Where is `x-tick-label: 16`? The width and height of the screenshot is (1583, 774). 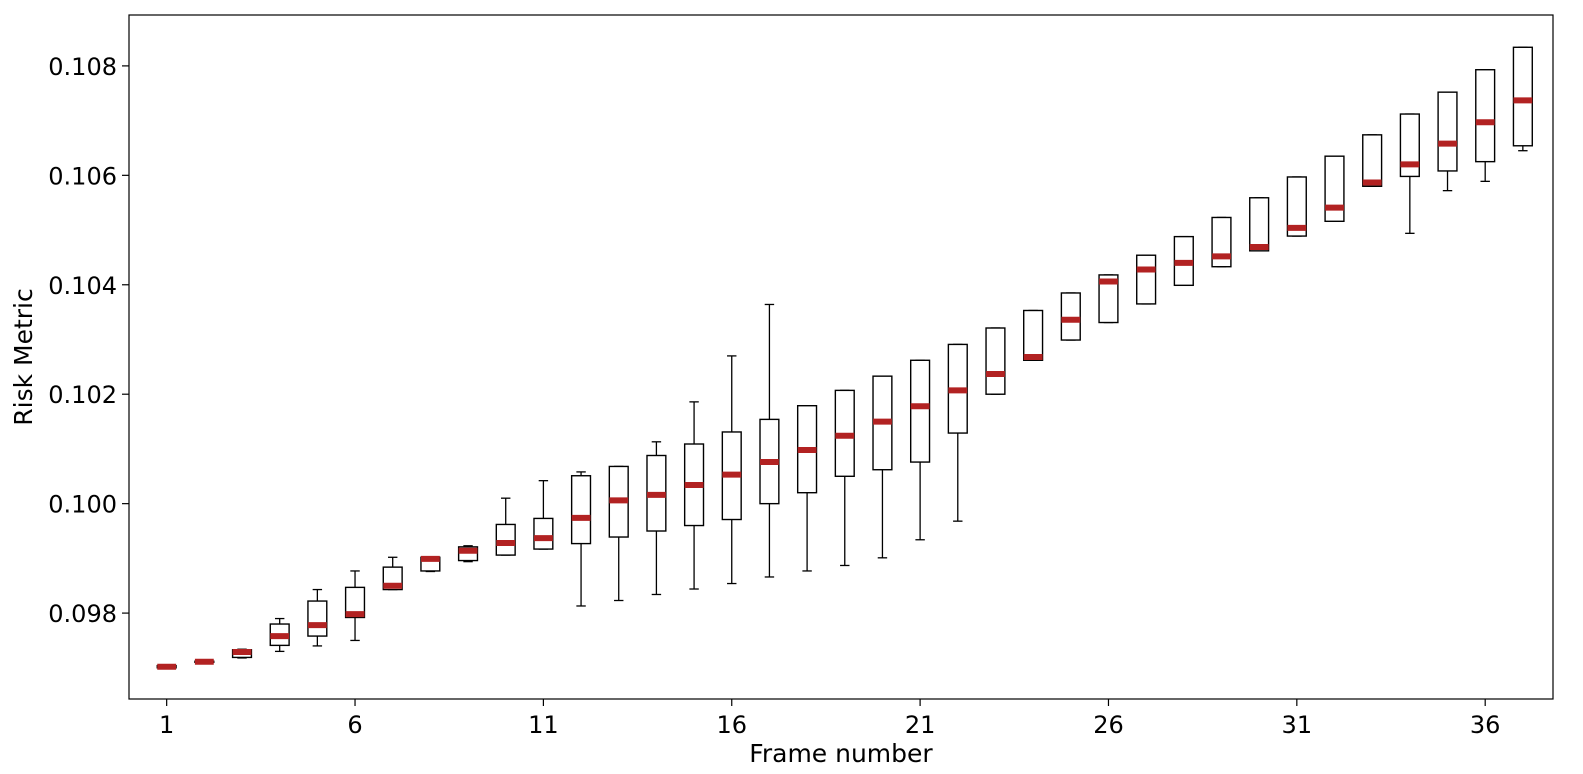 x-tick-label: 16 is located at coordinates (731, 725).